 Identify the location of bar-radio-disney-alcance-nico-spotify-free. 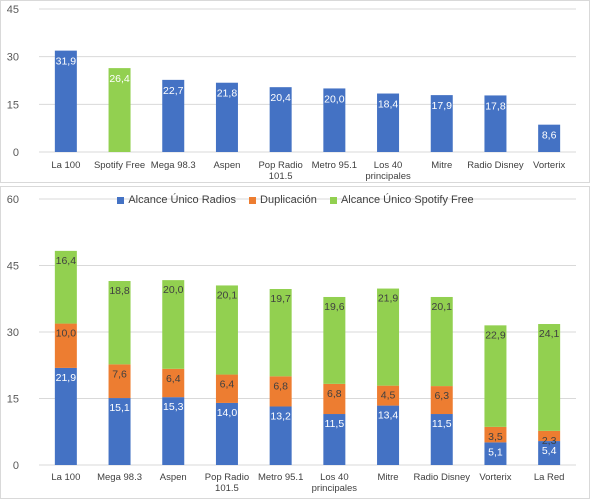
(441, 341).